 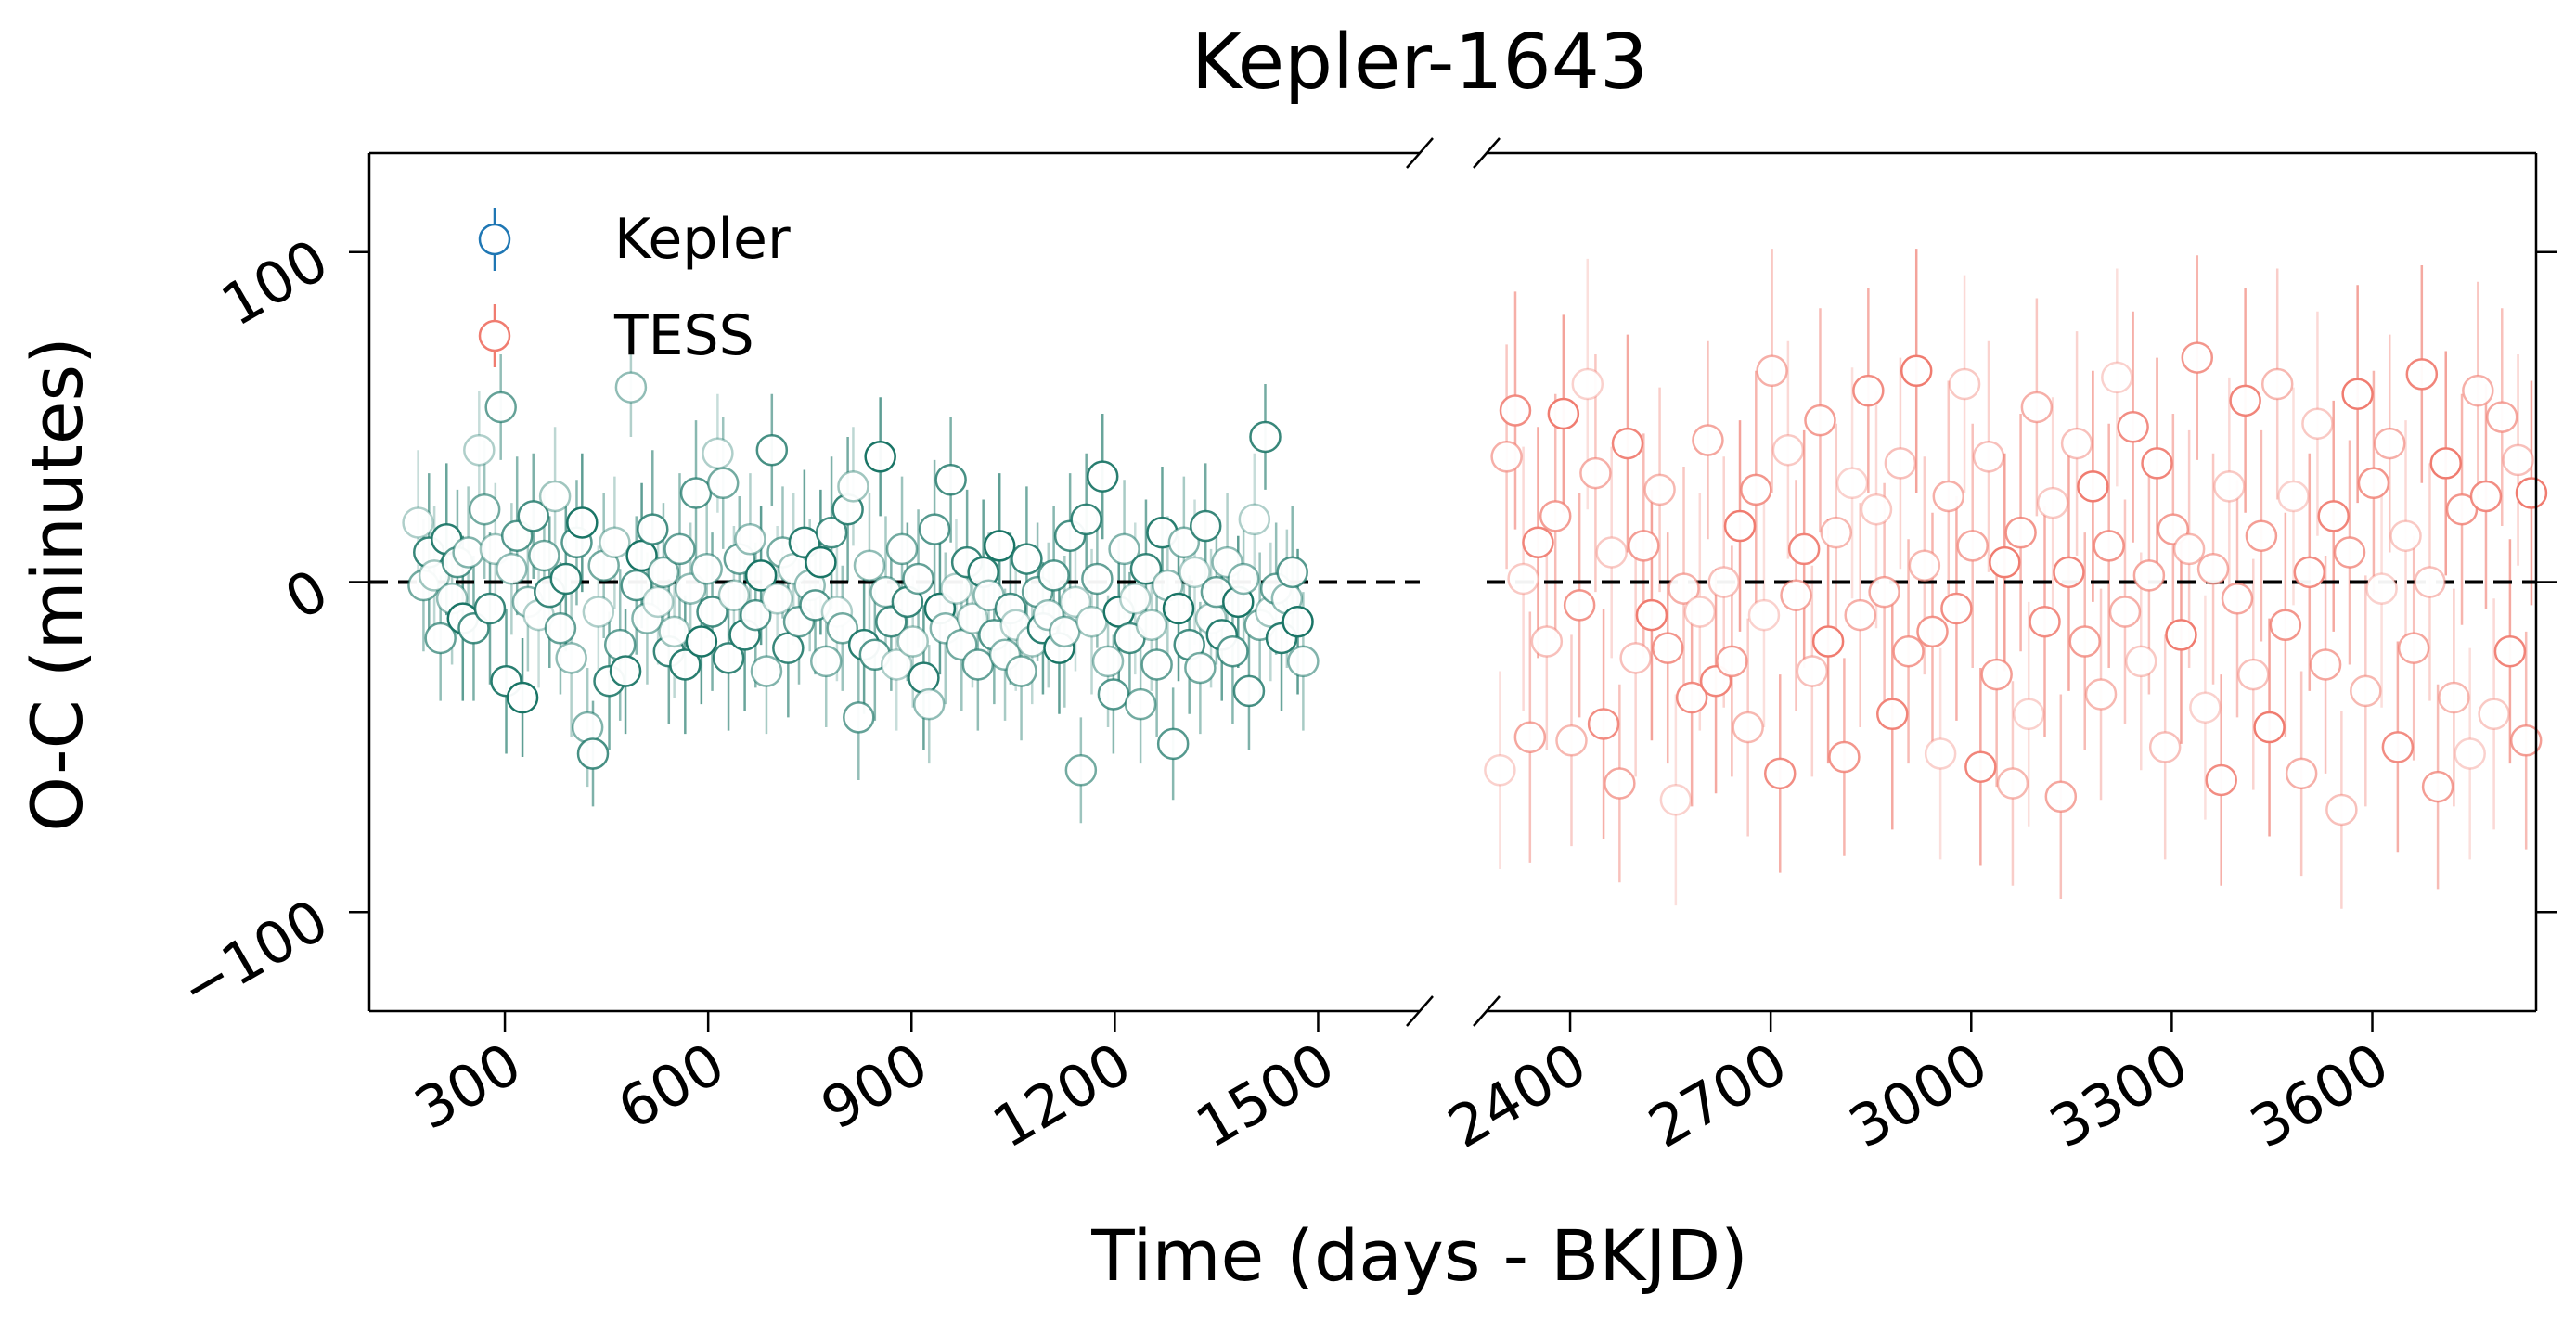 I want to click on y-axis-label: O-C (minutes), so click(x=57, y=585).